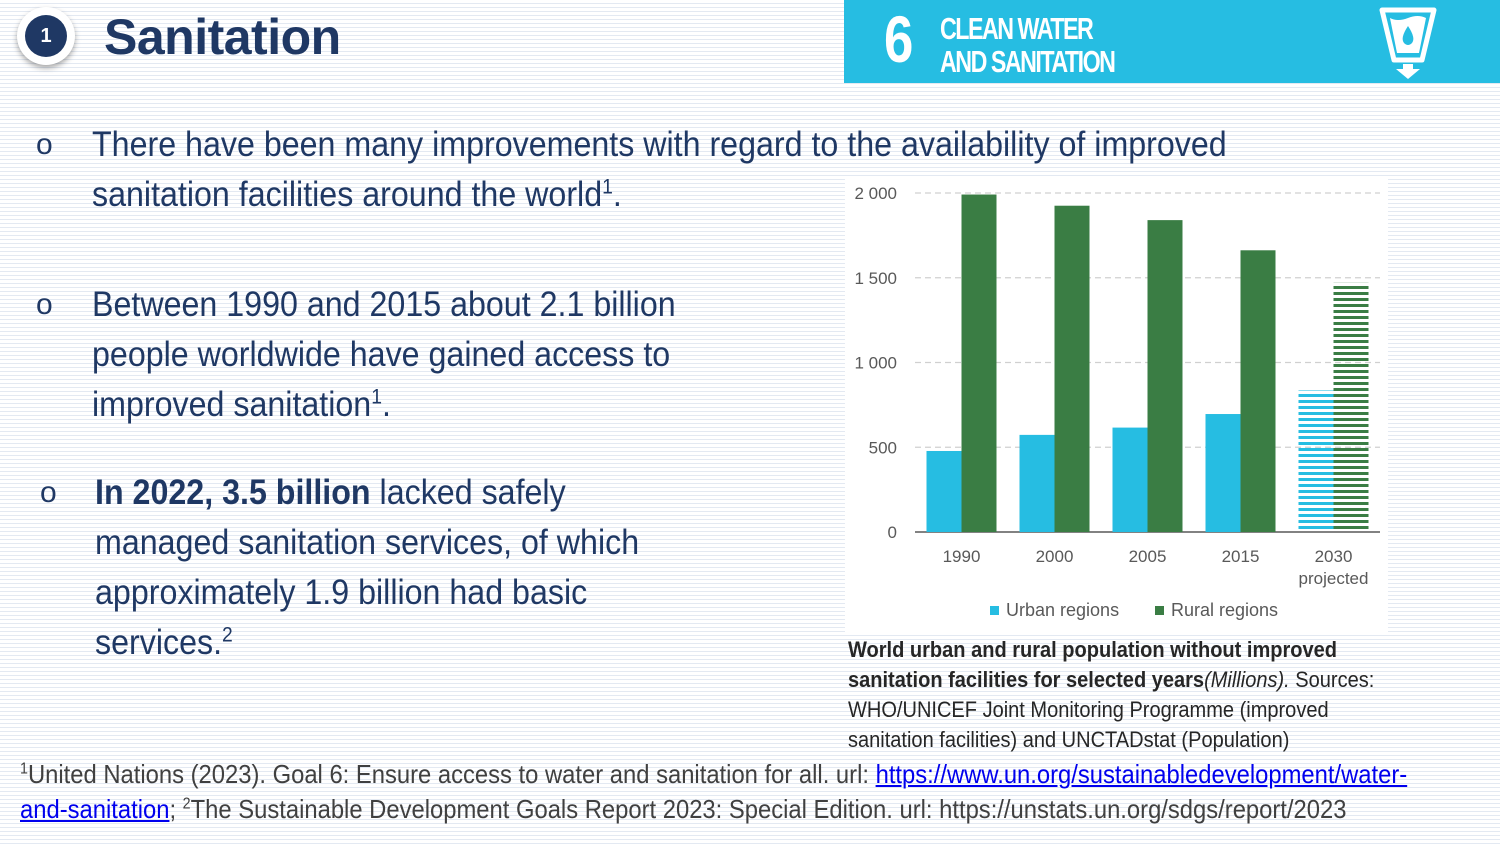 The height and width of the screenshot is (844, 1500). Describe the element at coordinates (1028, 61) in the screenshot. I see `sdg-title-line2: AND SANITATION` at that location.